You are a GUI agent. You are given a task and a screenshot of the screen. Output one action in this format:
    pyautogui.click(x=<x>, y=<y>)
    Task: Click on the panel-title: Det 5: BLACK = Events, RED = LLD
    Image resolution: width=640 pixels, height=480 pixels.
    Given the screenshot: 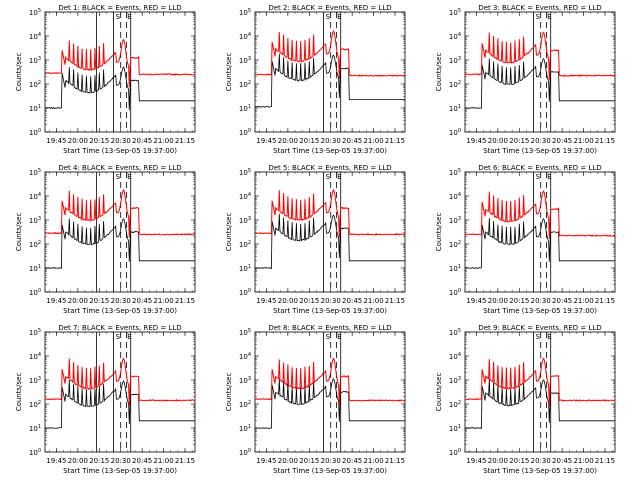 What is the action you would take?
    pyautogui.click(x=329, y=168)
    